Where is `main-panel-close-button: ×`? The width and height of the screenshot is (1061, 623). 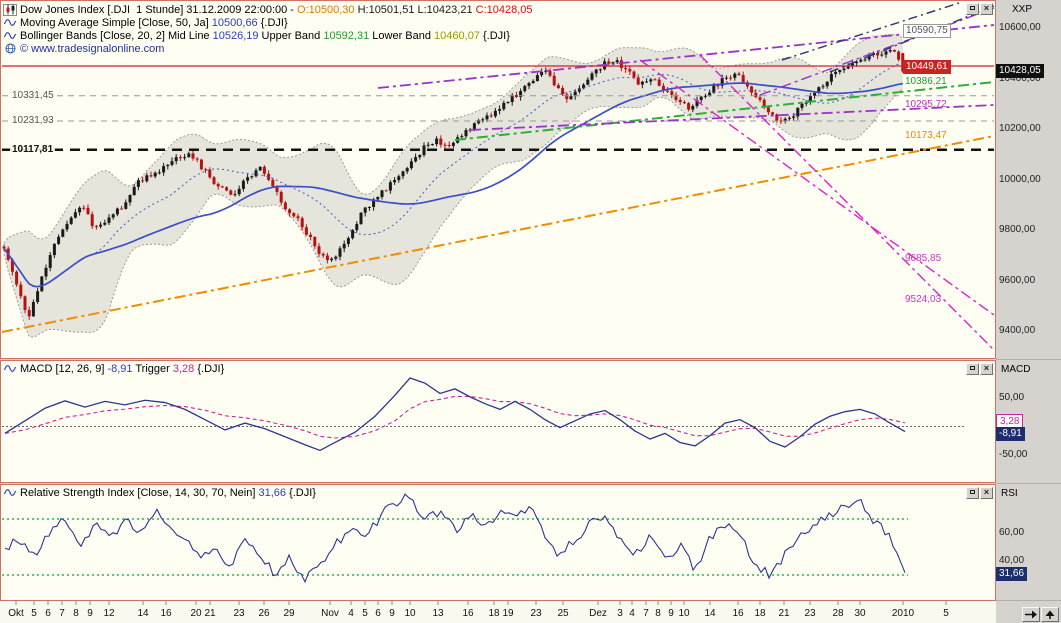 main-panel-close-button: × is located at coordinates (986, 9).